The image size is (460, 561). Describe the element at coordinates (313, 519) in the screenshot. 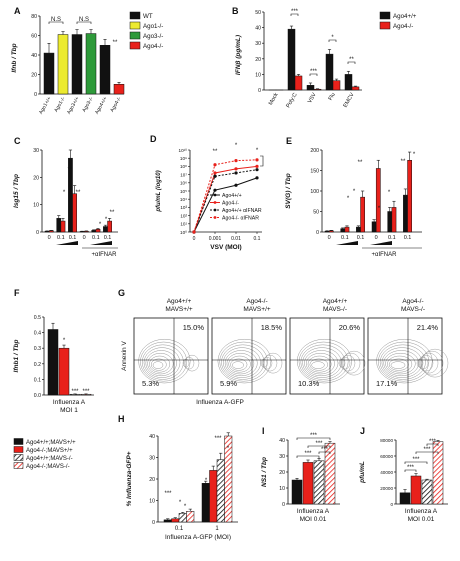

I see `panel-i-x-axis-label-line2: MOI 0.01` at that location.